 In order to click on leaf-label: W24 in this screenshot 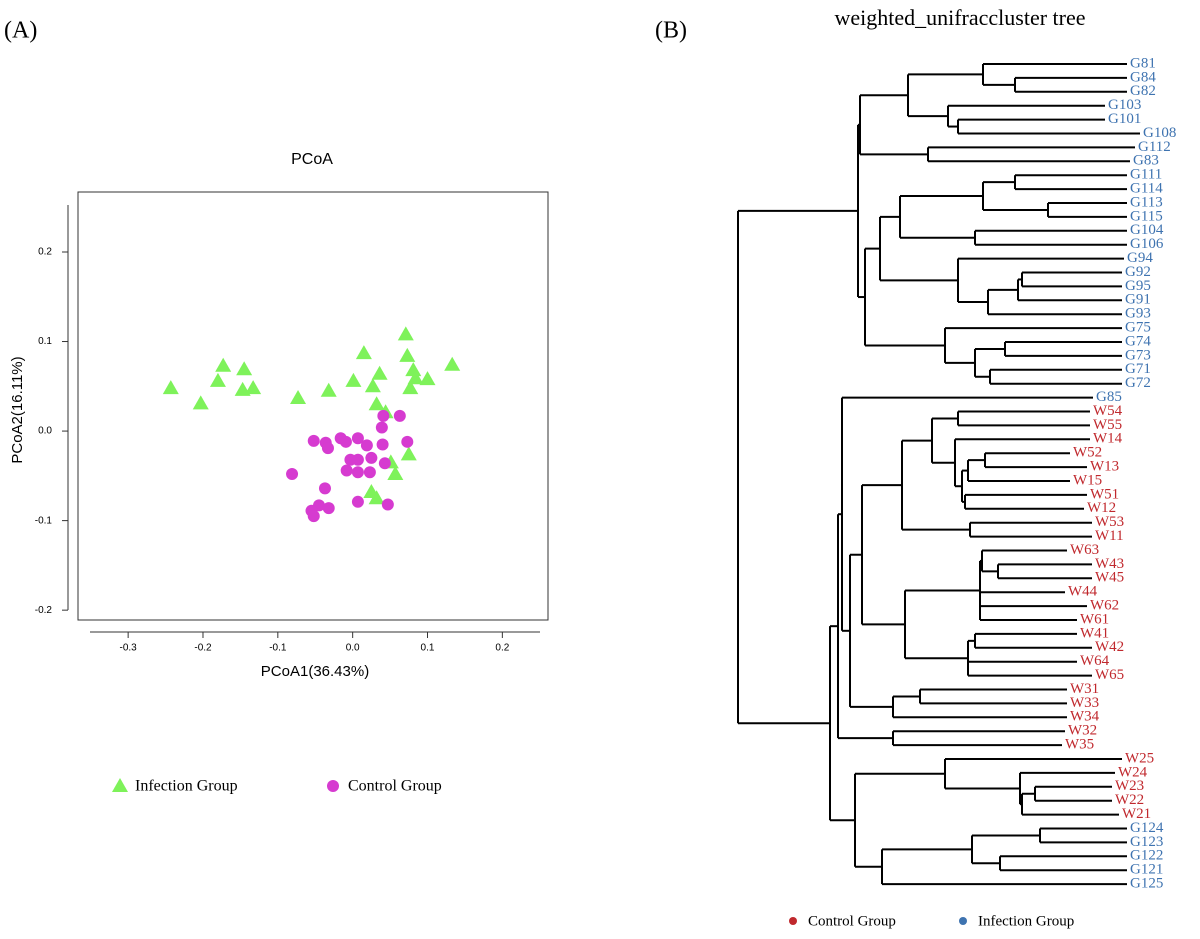, I will do `click(1133, 772)`.